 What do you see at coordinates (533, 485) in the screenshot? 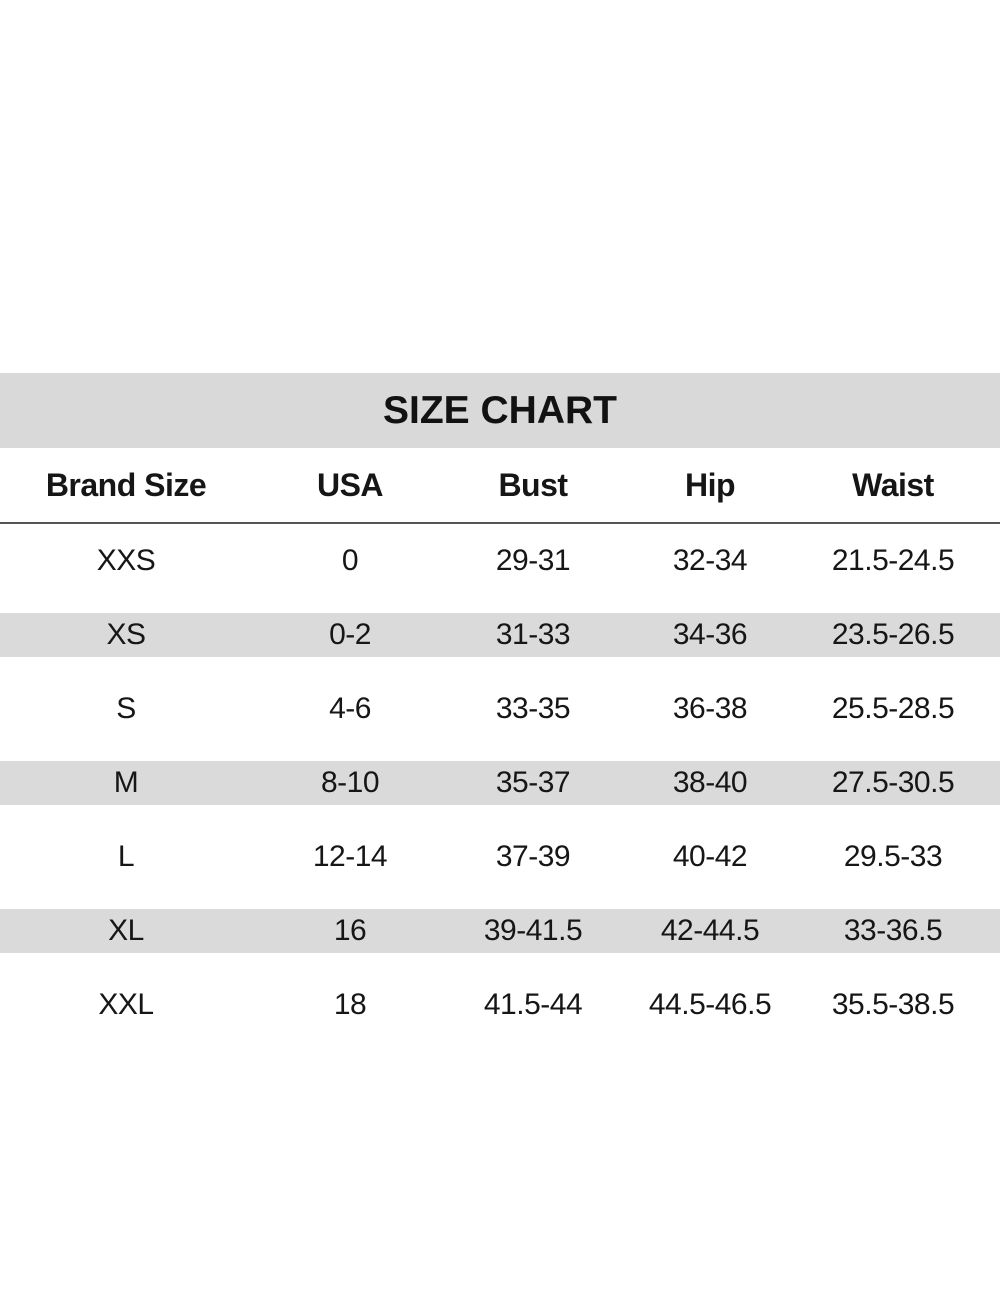
I see `column-header-bust: Bust` at bounding box center [533, 485].